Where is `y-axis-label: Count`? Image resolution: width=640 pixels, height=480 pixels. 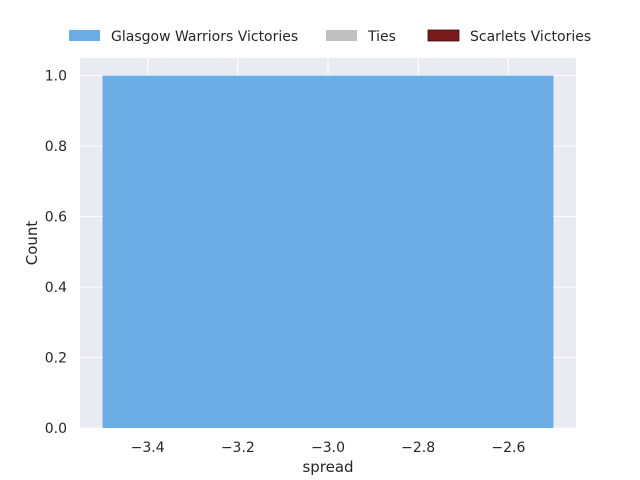
y-axis-label: Count is located at coordinates (32, 243).